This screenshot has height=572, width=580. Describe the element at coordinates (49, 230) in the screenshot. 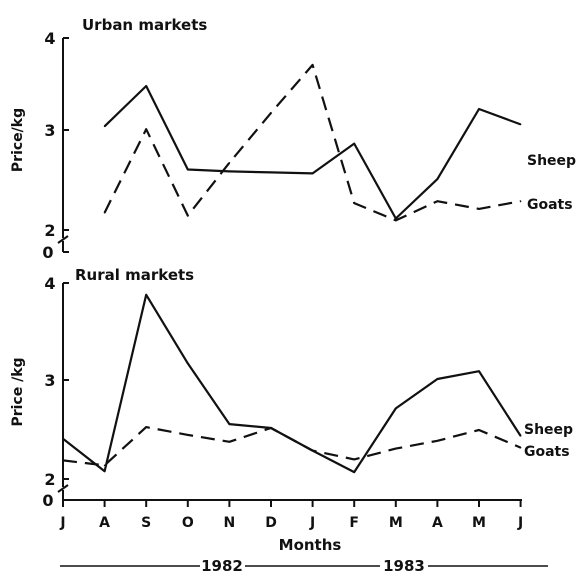

I see `urban-y-tick-label: 2` at that location.